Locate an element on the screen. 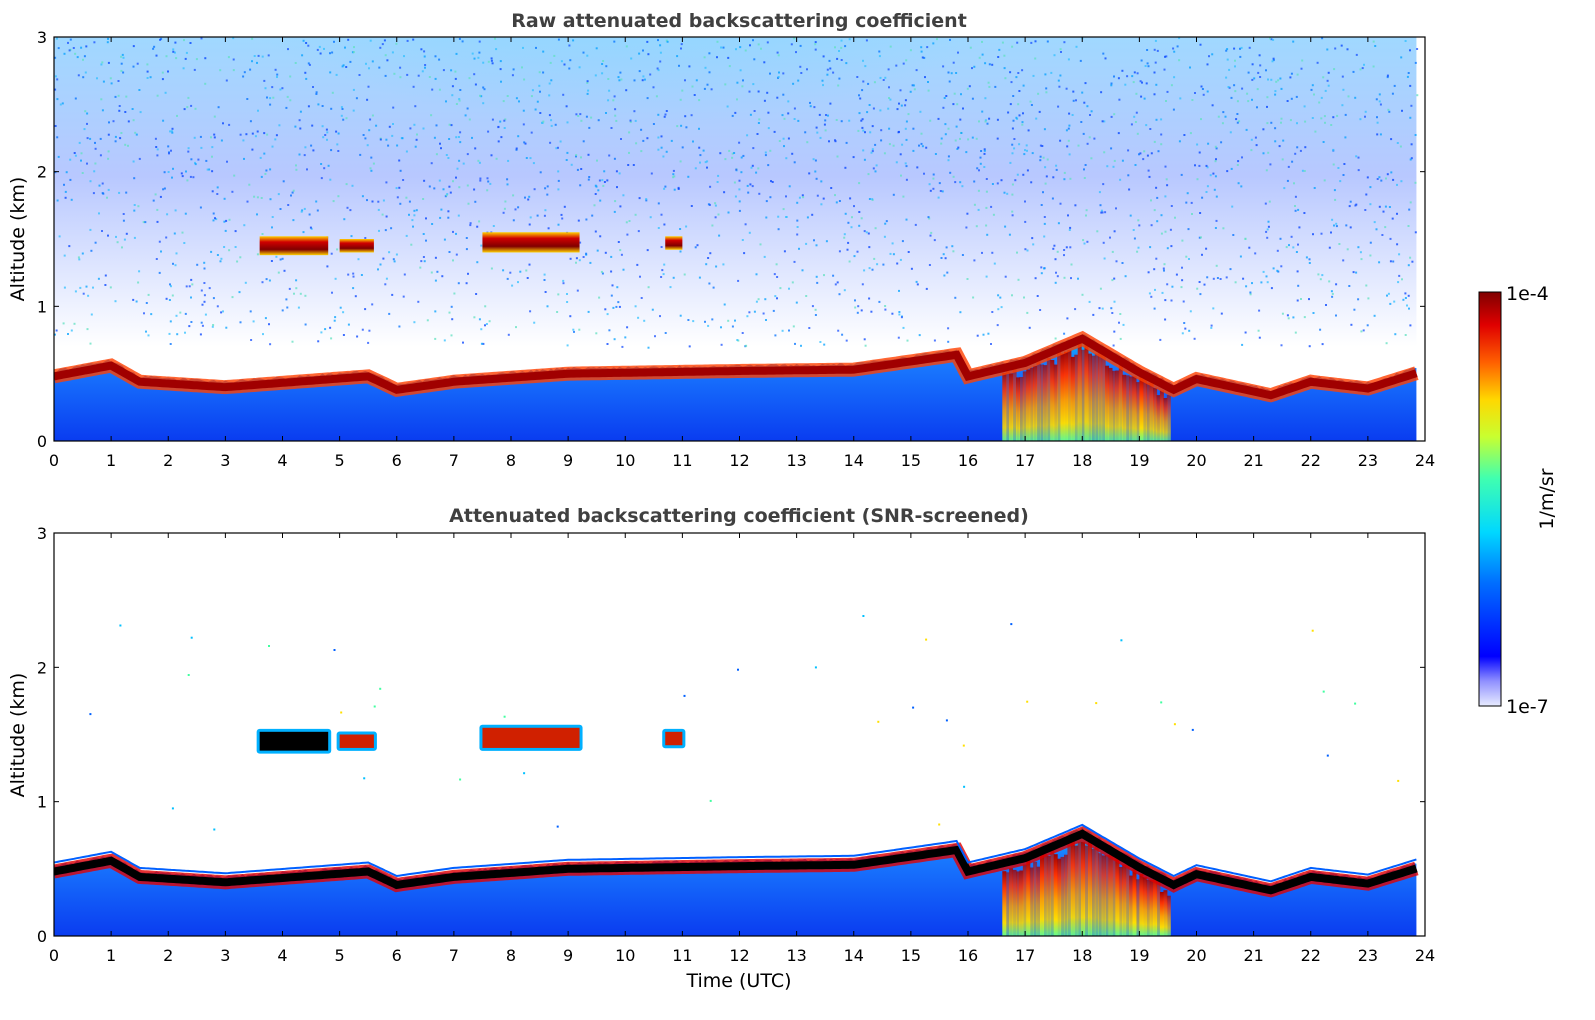  raw-y-axis-label: Altitude (km) is located at coordinates (18, 239).